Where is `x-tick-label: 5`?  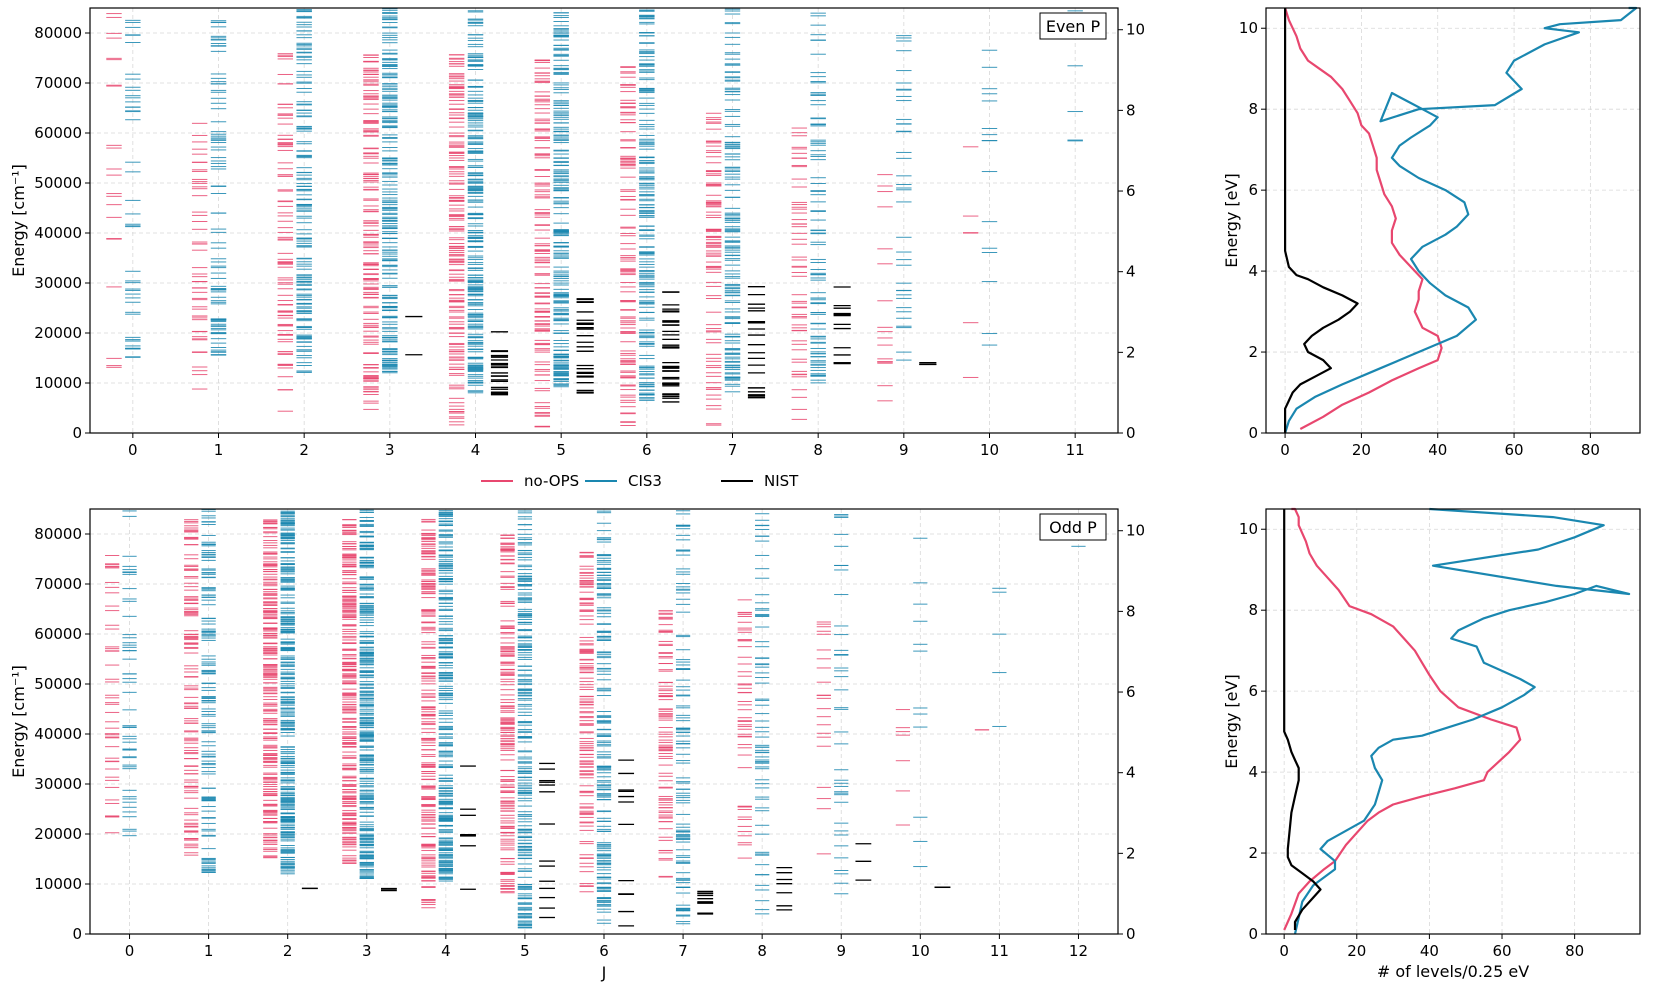 x-tick-label: 5 is located at coordinates (561, 450).